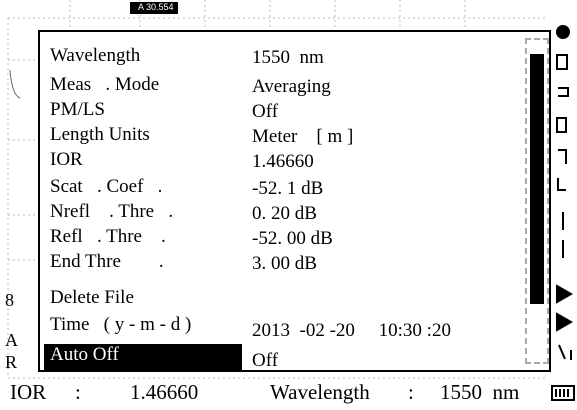 This screenshot has width=577, height=410. Describe the element at coordinates (284, 263) in the screenshot. I see `setting-value: 3. 00 dB` at that location.